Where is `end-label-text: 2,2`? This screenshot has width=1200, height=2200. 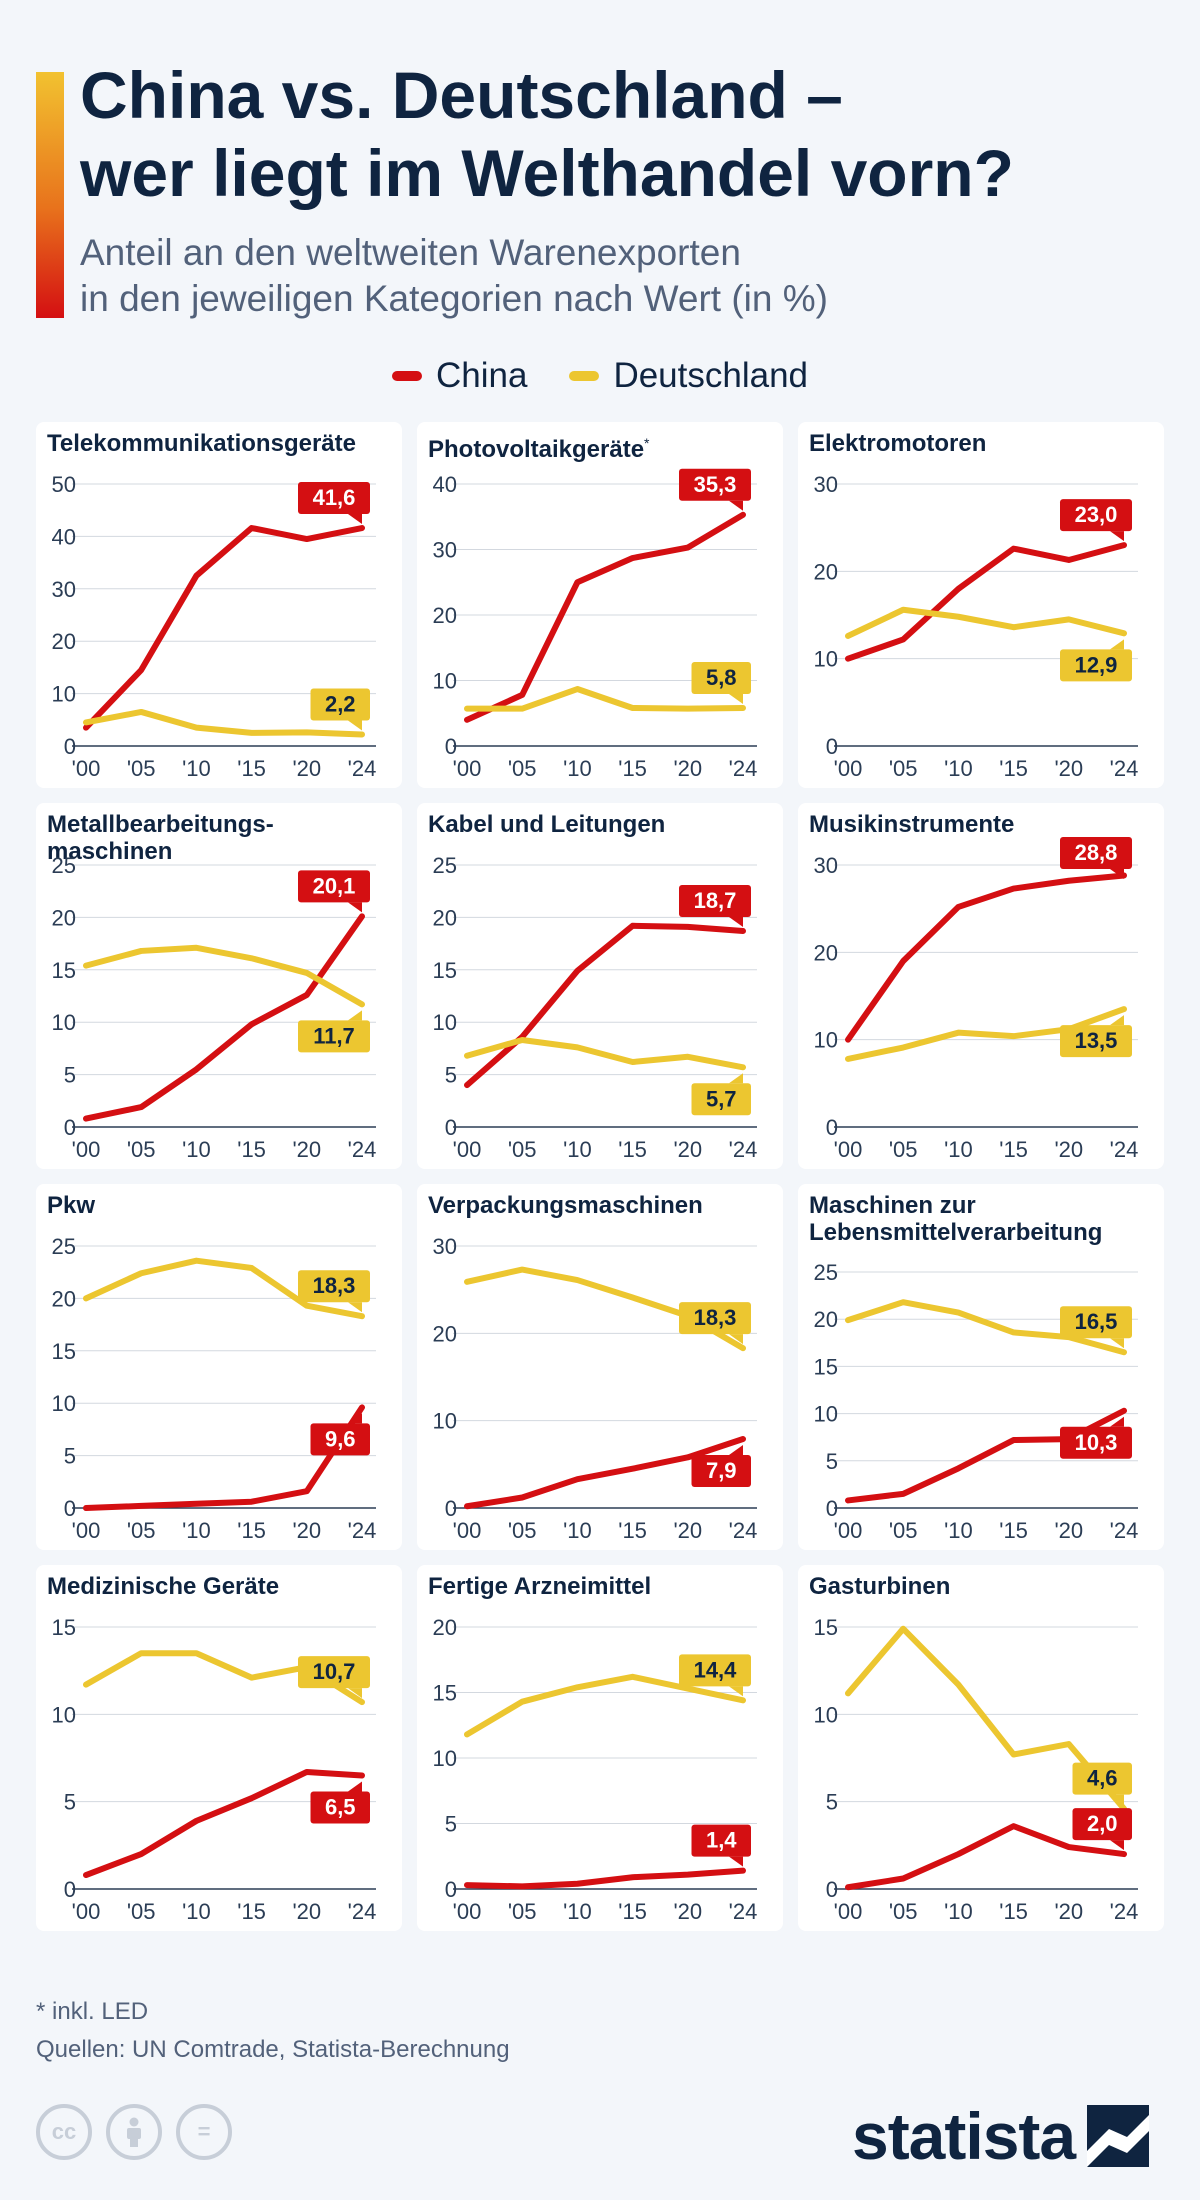
end-label-text: 2,2 is located at coordinates (340, 703).